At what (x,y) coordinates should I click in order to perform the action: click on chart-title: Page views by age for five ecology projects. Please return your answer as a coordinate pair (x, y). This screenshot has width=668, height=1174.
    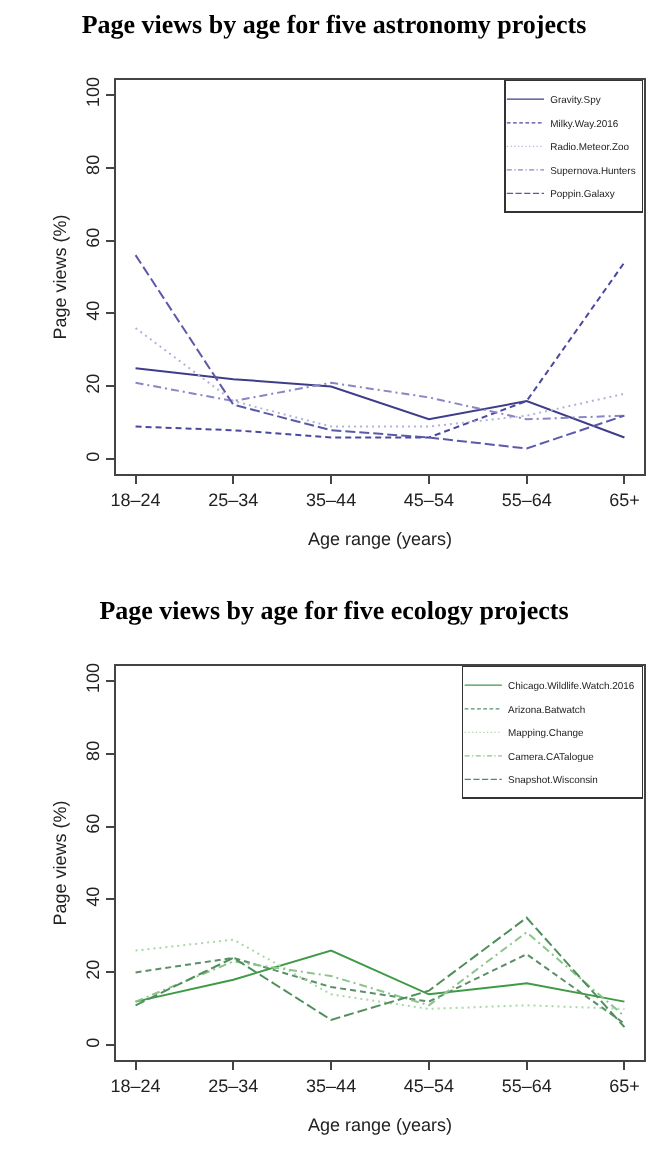
    Looking at the image, I should click on (334, 609).